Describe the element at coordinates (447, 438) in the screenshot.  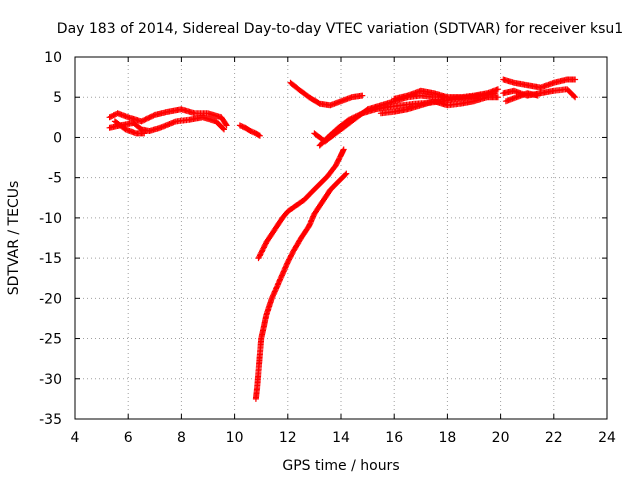
I see `x-tick-label: 18` at that location.